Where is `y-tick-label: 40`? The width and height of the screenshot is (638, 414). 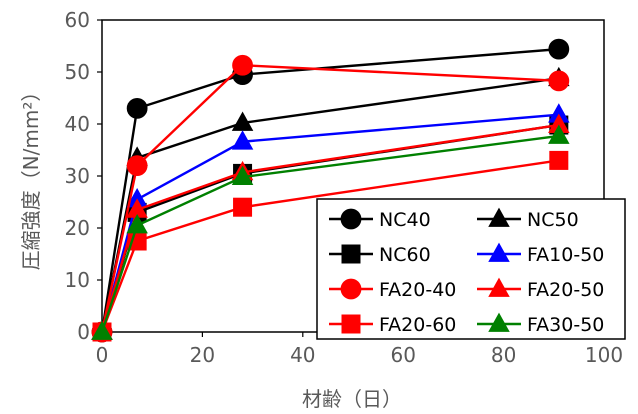 y-tick-label: 40 is located at coordinates (77, 124).